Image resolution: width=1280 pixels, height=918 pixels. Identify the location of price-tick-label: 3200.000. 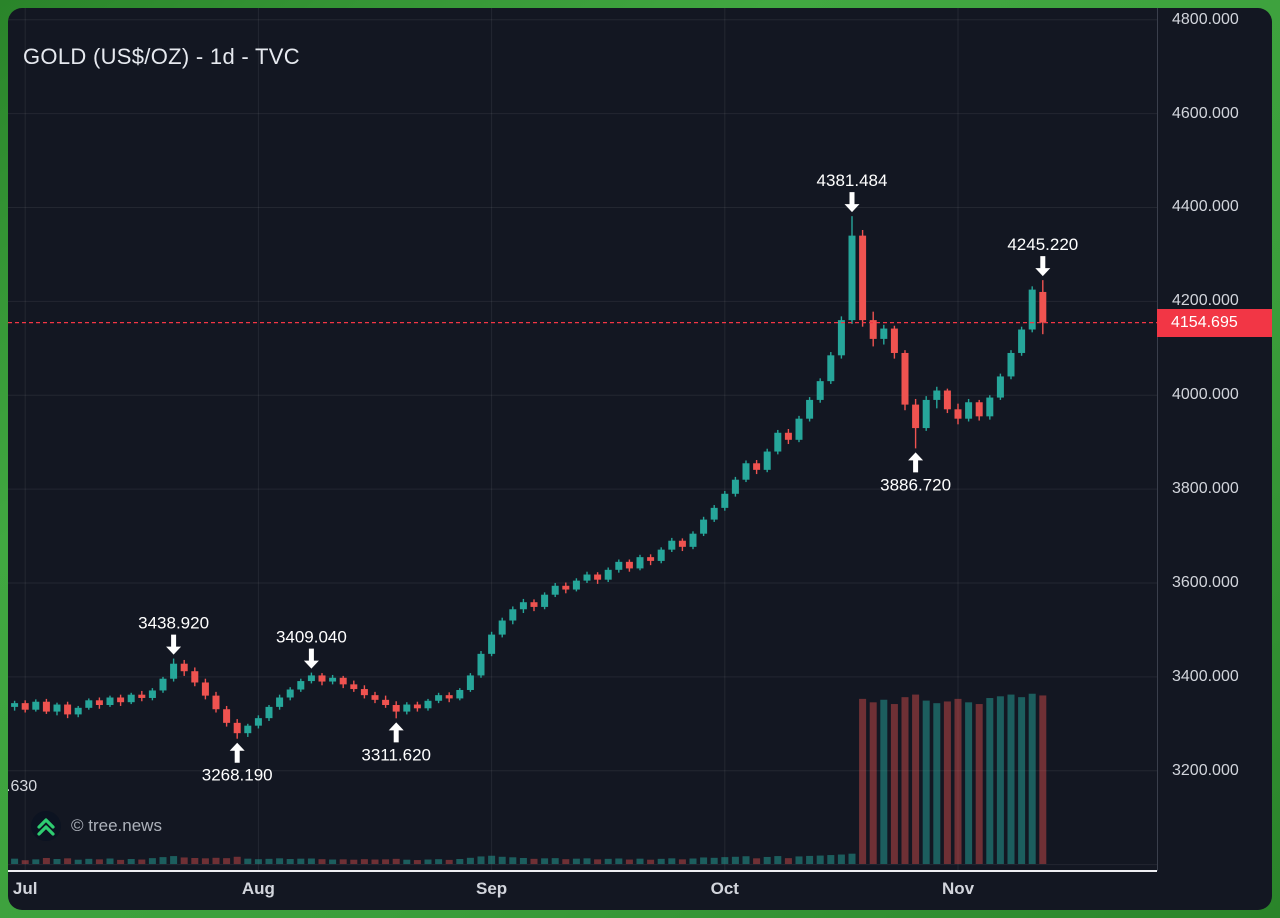
(1205, 770).